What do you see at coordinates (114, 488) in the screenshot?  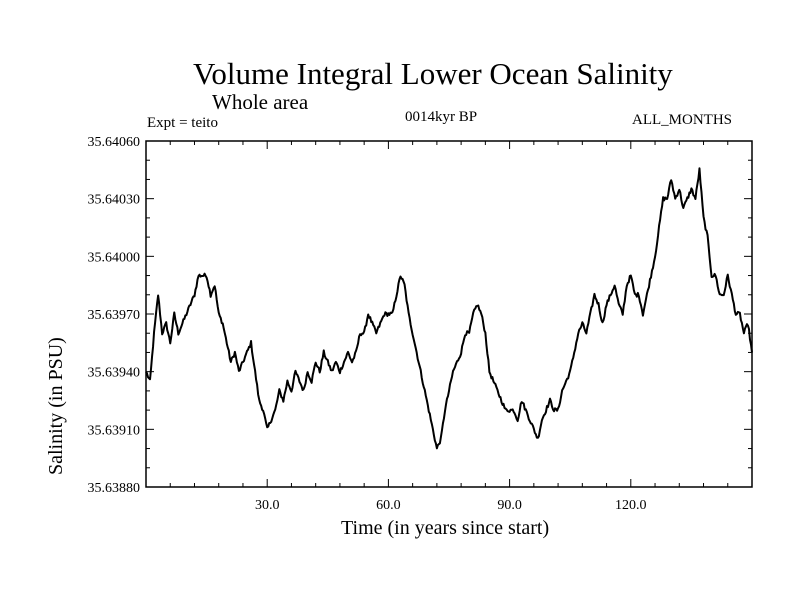 I see `y-tick-label: 35.63880` at bounding box center [114, 488].